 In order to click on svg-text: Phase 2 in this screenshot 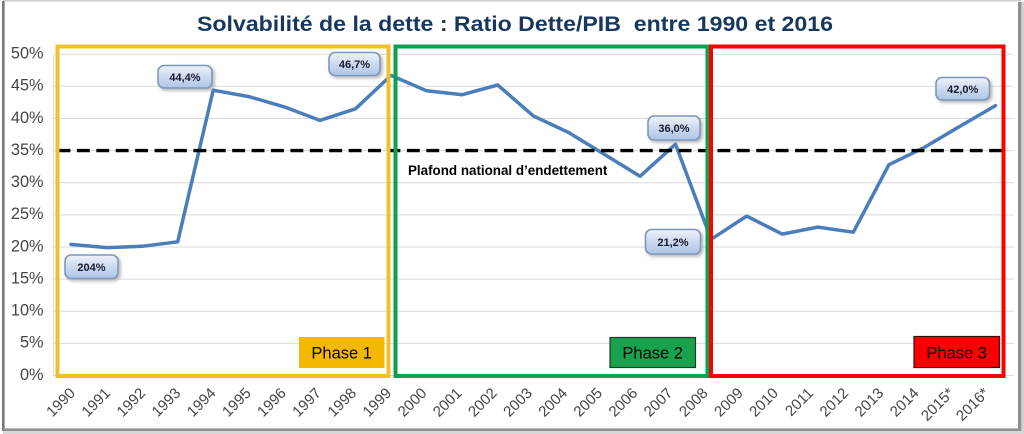, I will do `click(652, 354)`.